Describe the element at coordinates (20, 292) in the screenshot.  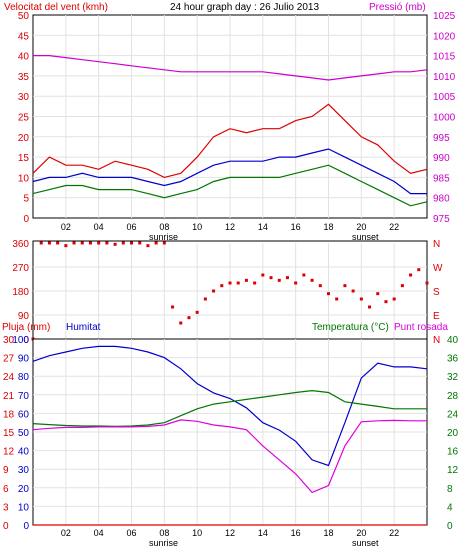
I see `direction-tick-label: 180` at that location.